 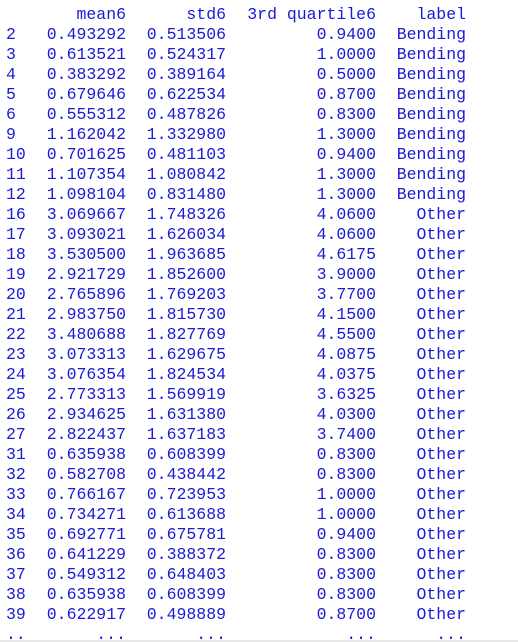 I want to click on row-index: 24, so click(x=16, y=374).